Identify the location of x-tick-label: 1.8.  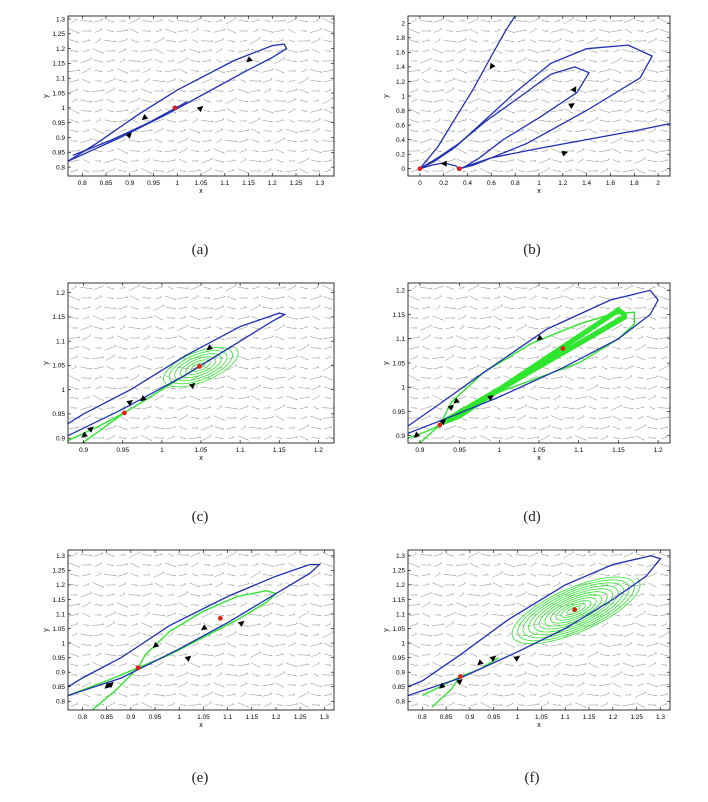
(634, 183).